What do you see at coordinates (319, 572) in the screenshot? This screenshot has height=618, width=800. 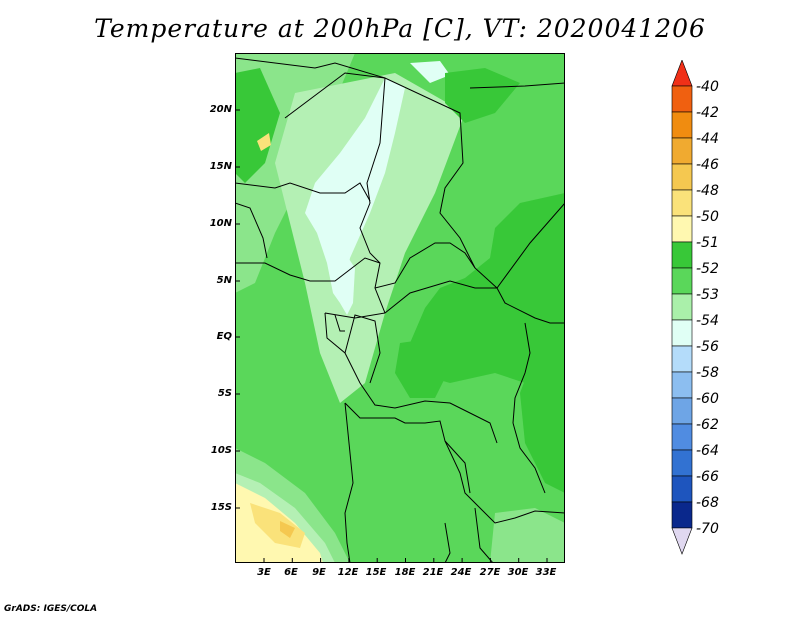 I see `x-tick-label: 9E` at bounding box center [319, 572].